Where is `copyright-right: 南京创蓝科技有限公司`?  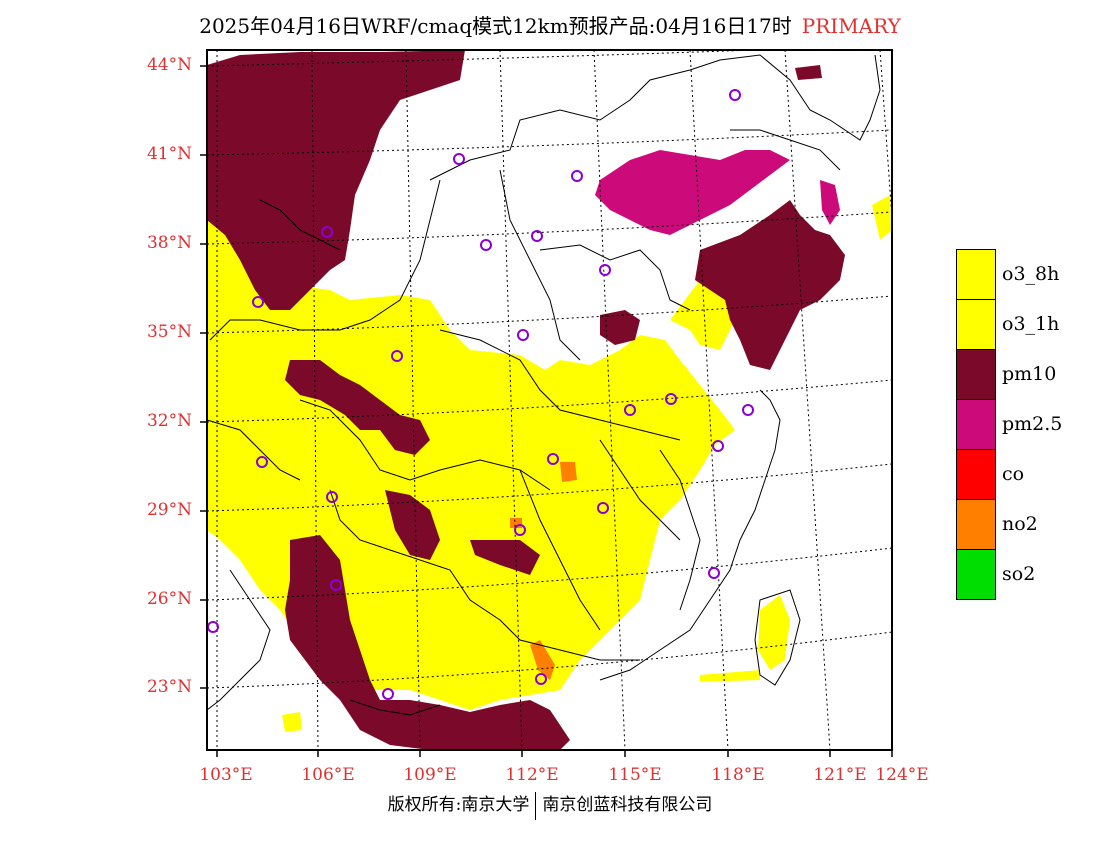 copyright-right: 南京创蓝科技有限公司 is located at coordinates (627, 805).